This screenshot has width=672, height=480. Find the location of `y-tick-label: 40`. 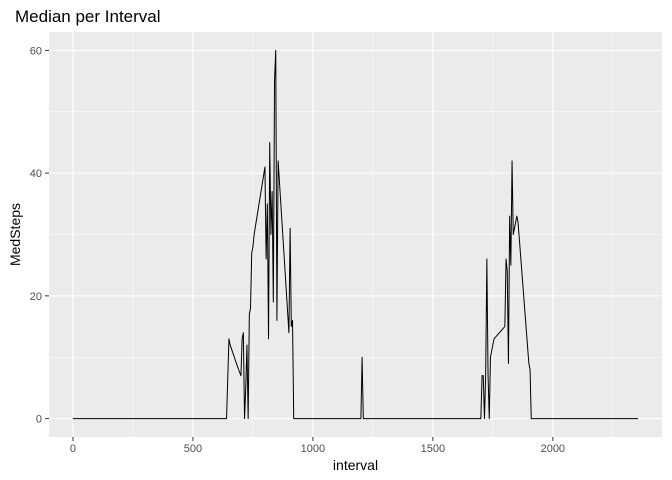

y-tick-label: 40 is located at coordinates (36, 174).